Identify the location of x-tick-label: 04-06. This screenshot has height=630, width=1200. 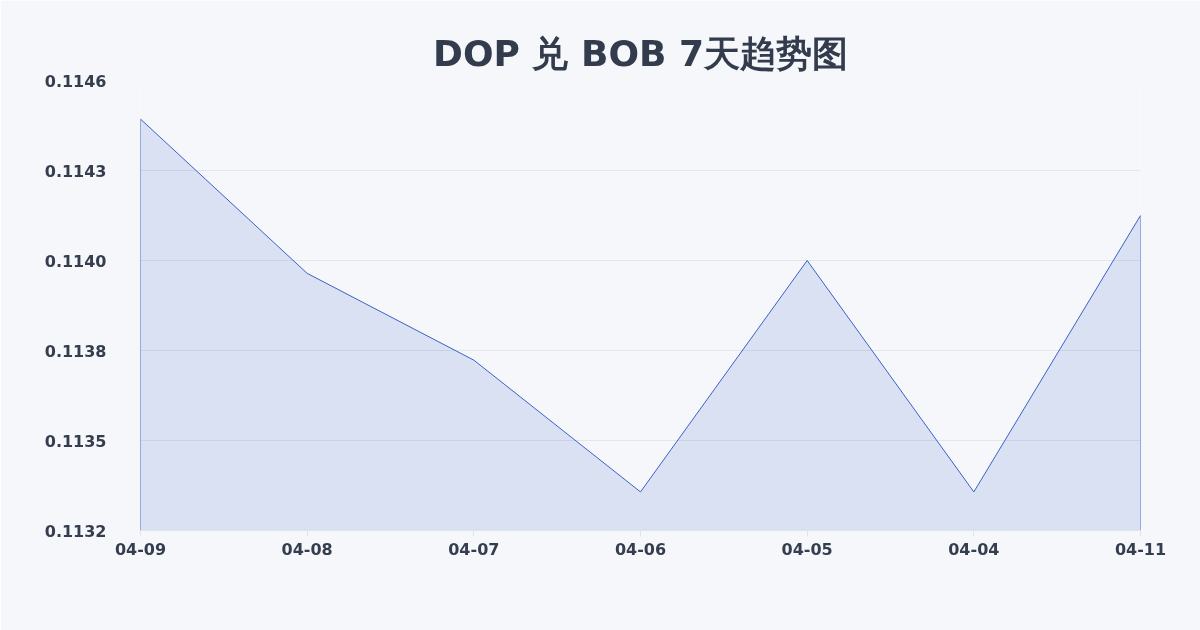
(640, 549).